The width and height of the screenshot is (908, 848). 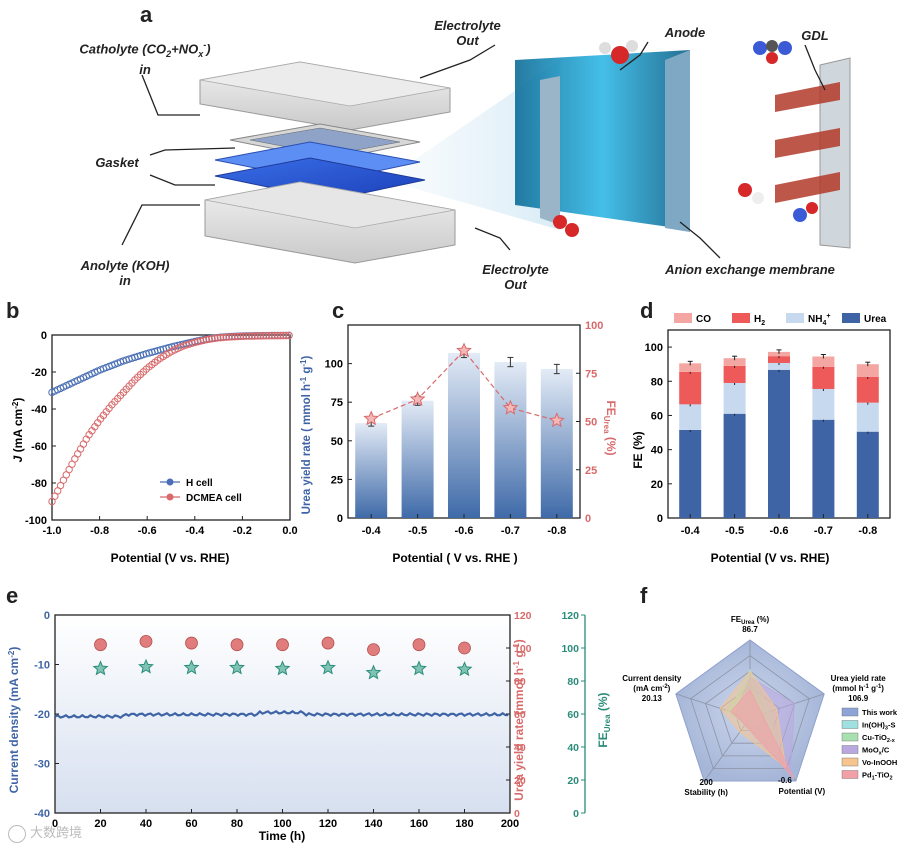 I want to click on panel-c-letter: c, so click(x=338, y=310).